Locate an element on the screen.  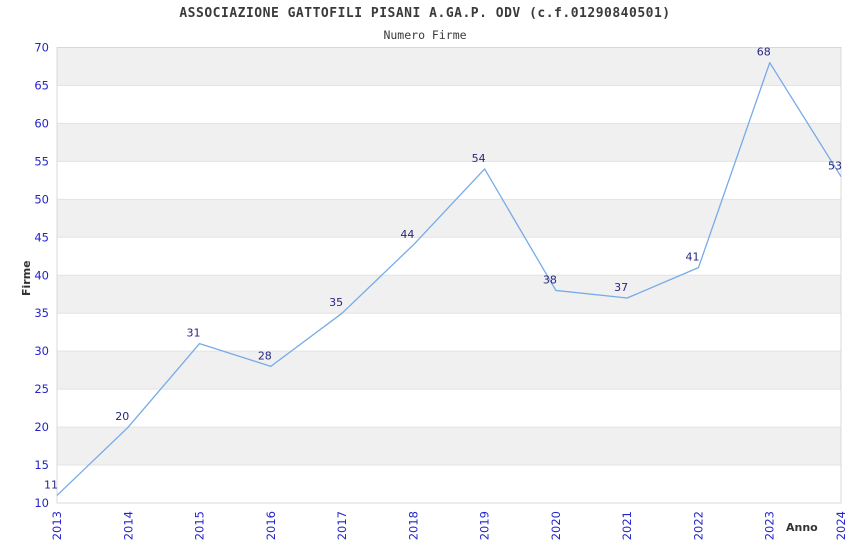
data-label: 35 is located at coordinates (336, 302).